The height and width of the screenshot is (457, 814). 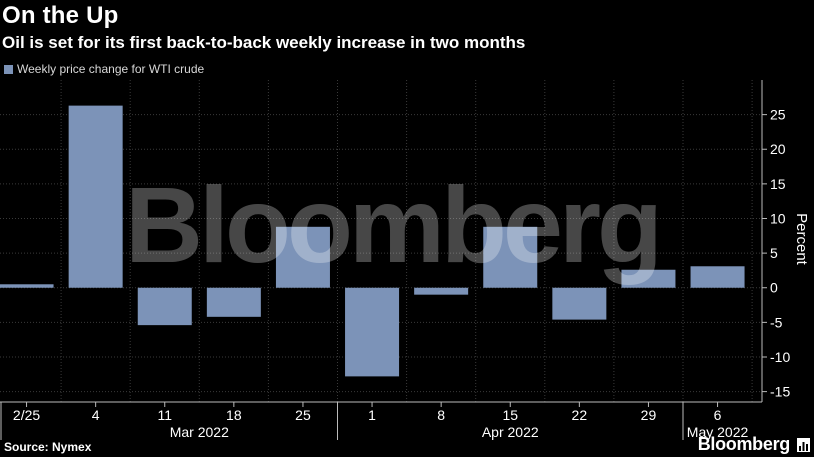 I want to click on month-label: Mar 2022, so click(x=199, y=432).